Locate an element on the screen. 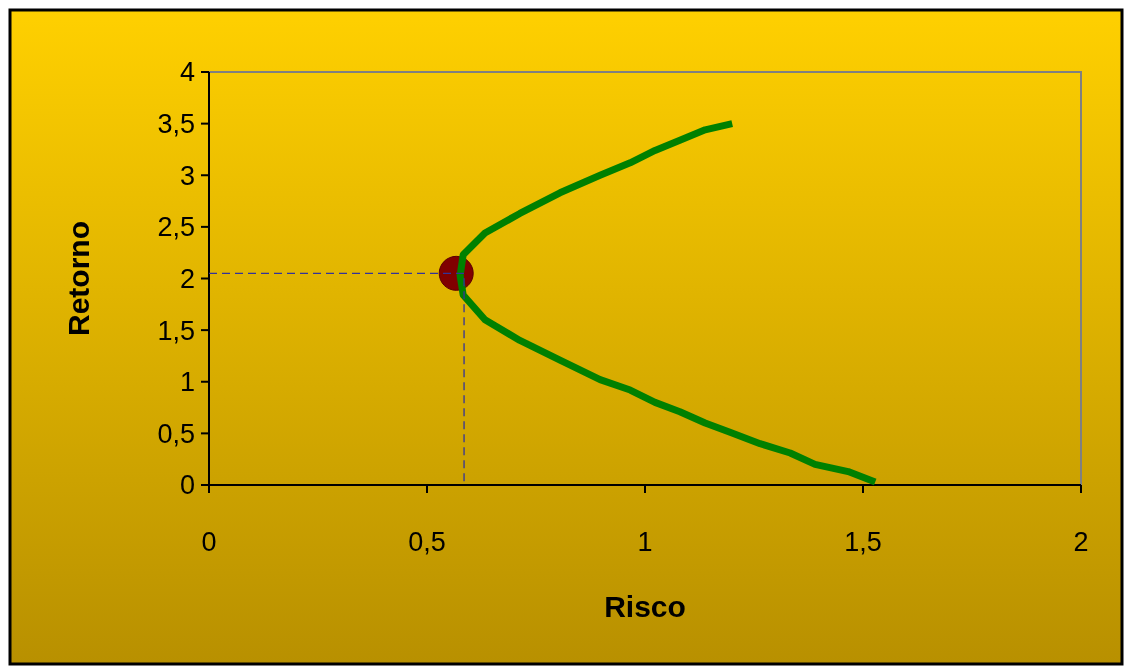  x-tick-label: 1 is located at coordinates (645, 542).